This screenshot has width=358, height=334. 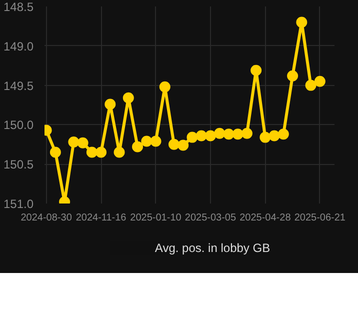 What do you see at coordinates (156, 218) in the screenshot?
I see `x-tick-label: 2025-01-10` at bounding box center [156, 218].